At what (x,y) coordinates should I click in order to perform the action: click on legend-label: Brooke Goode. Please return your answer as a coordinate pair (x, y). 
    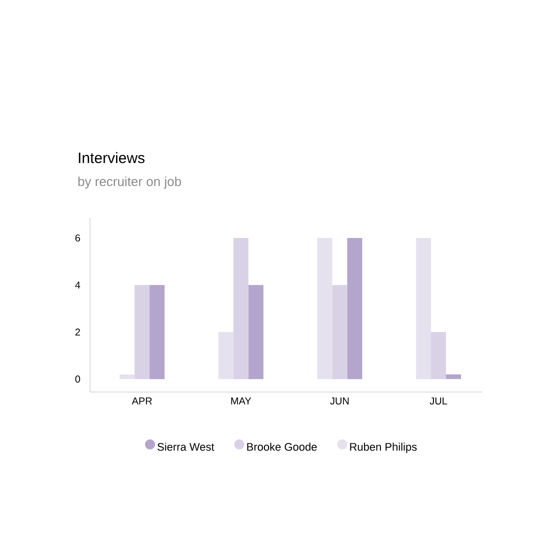
    Looking at the image, I should click on (282, 446).